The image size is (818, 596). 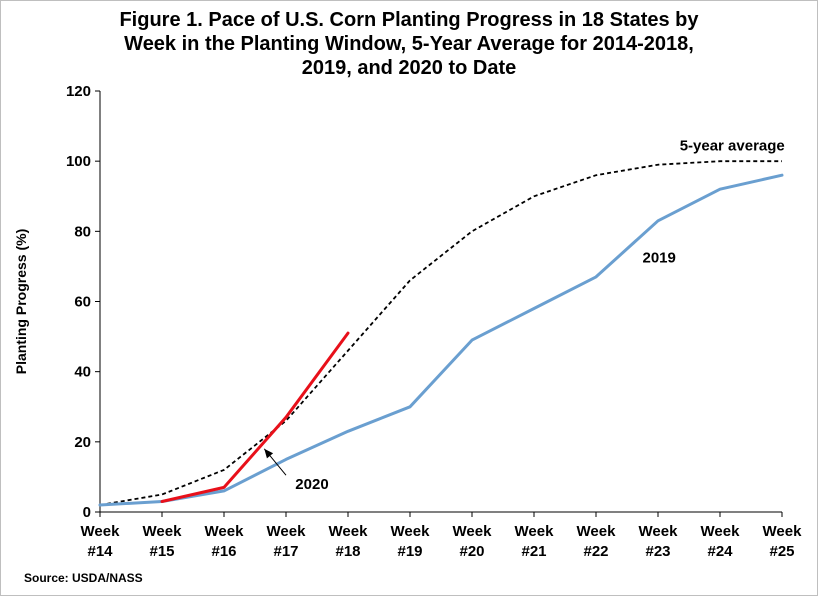 I want to click on x-tick-label: Week #17, so click(x=287, y=541).